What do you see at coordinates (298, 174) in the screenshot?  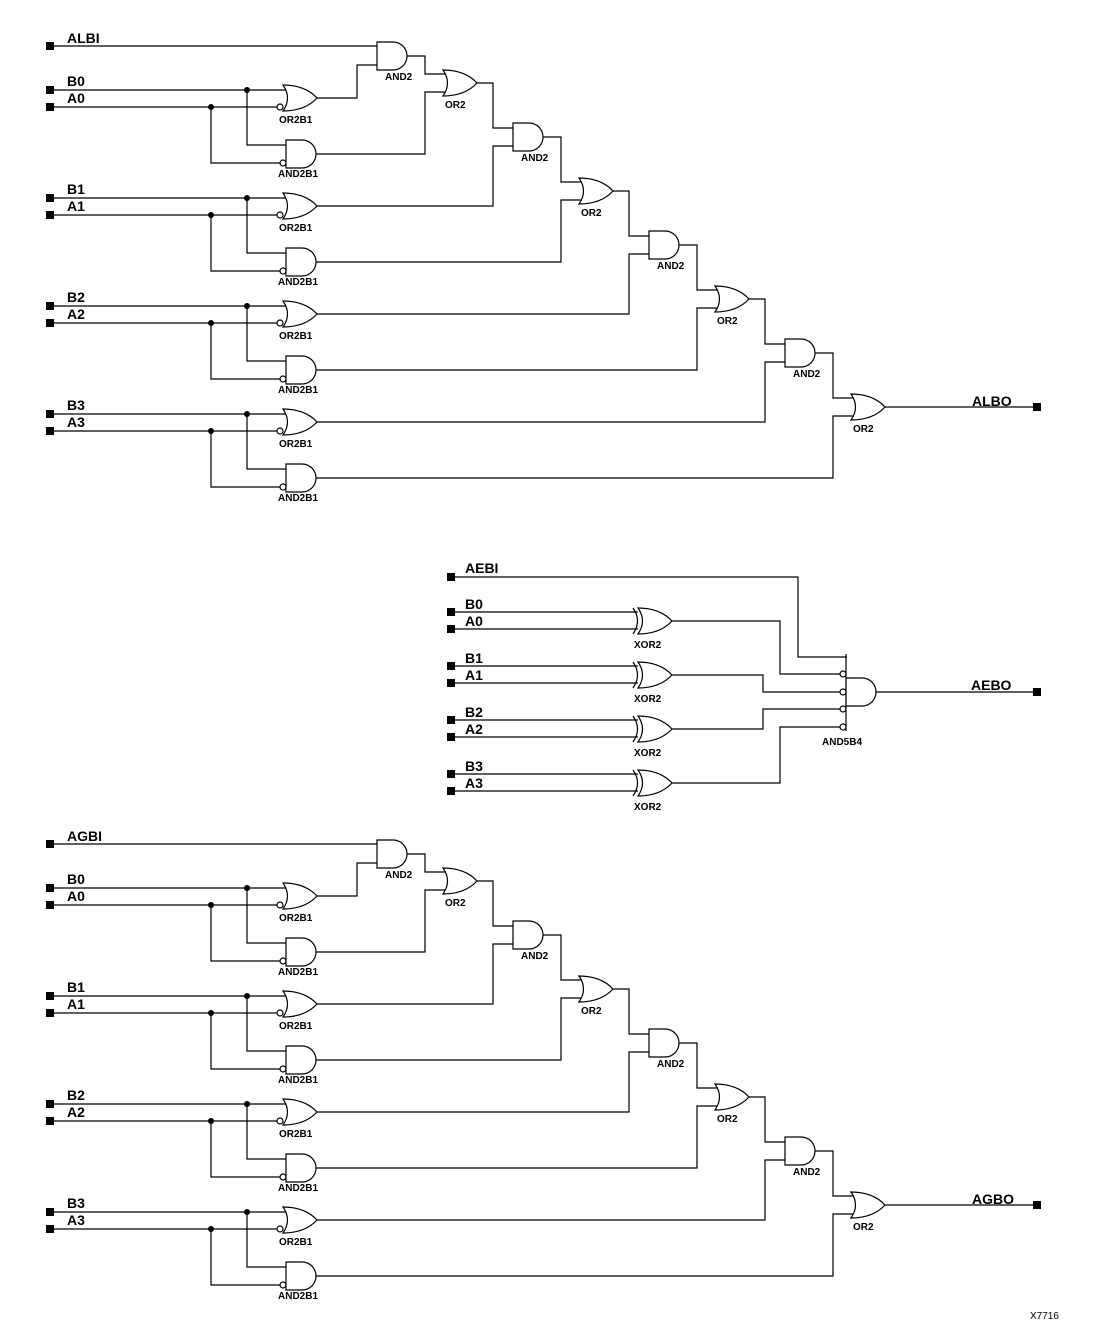 I see `and2b1-label-0: AND2B1` at bounding box center [298, 174].